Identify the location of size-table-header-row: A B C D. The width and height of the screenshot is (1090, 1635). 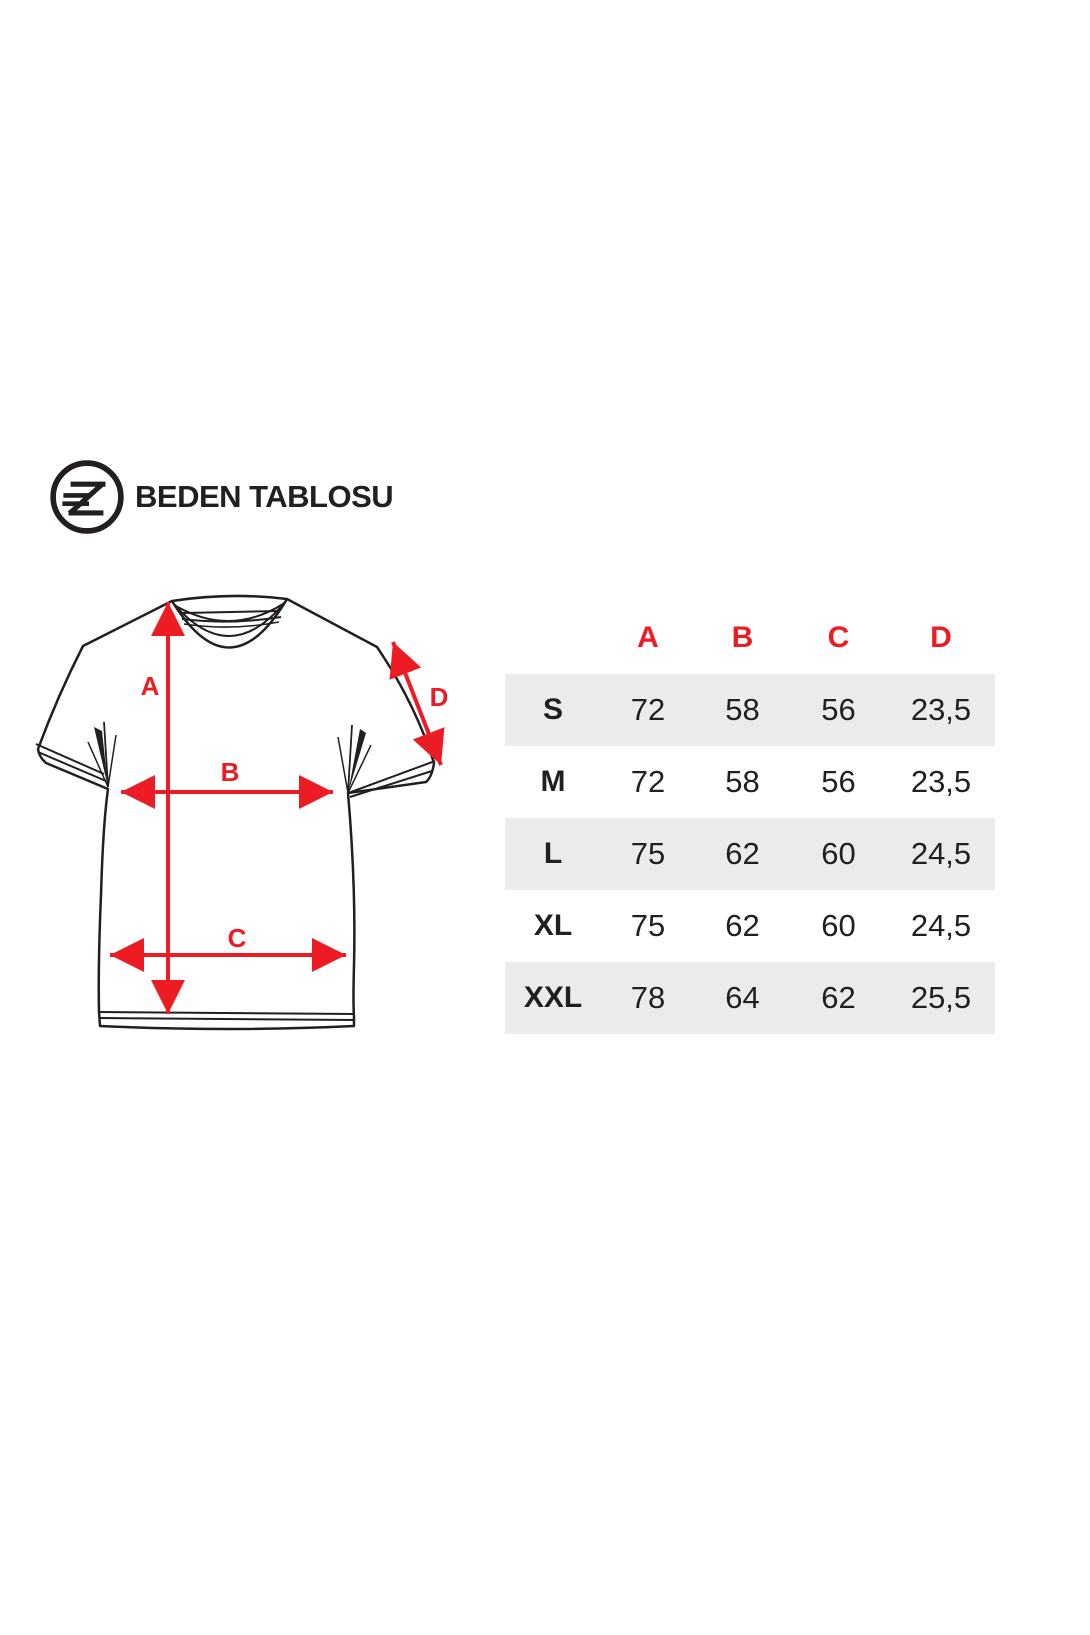
(750, 638).